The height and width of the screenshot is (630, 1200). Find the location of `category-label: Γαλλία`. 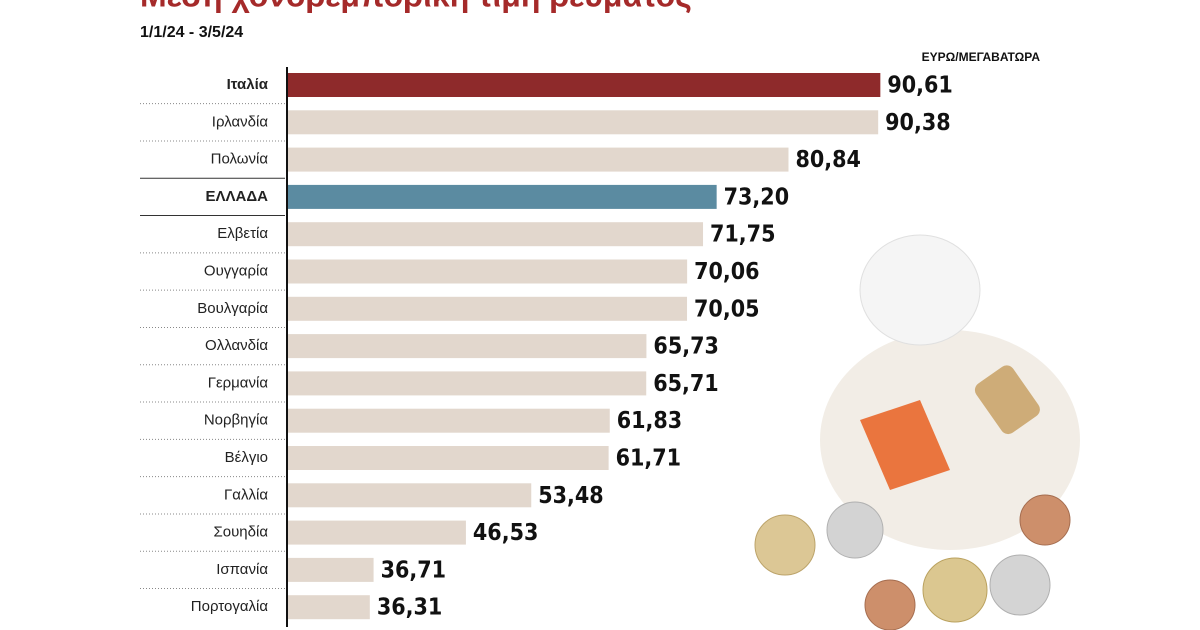

category-label: Γαλλία is located at coordinates (246, 494).